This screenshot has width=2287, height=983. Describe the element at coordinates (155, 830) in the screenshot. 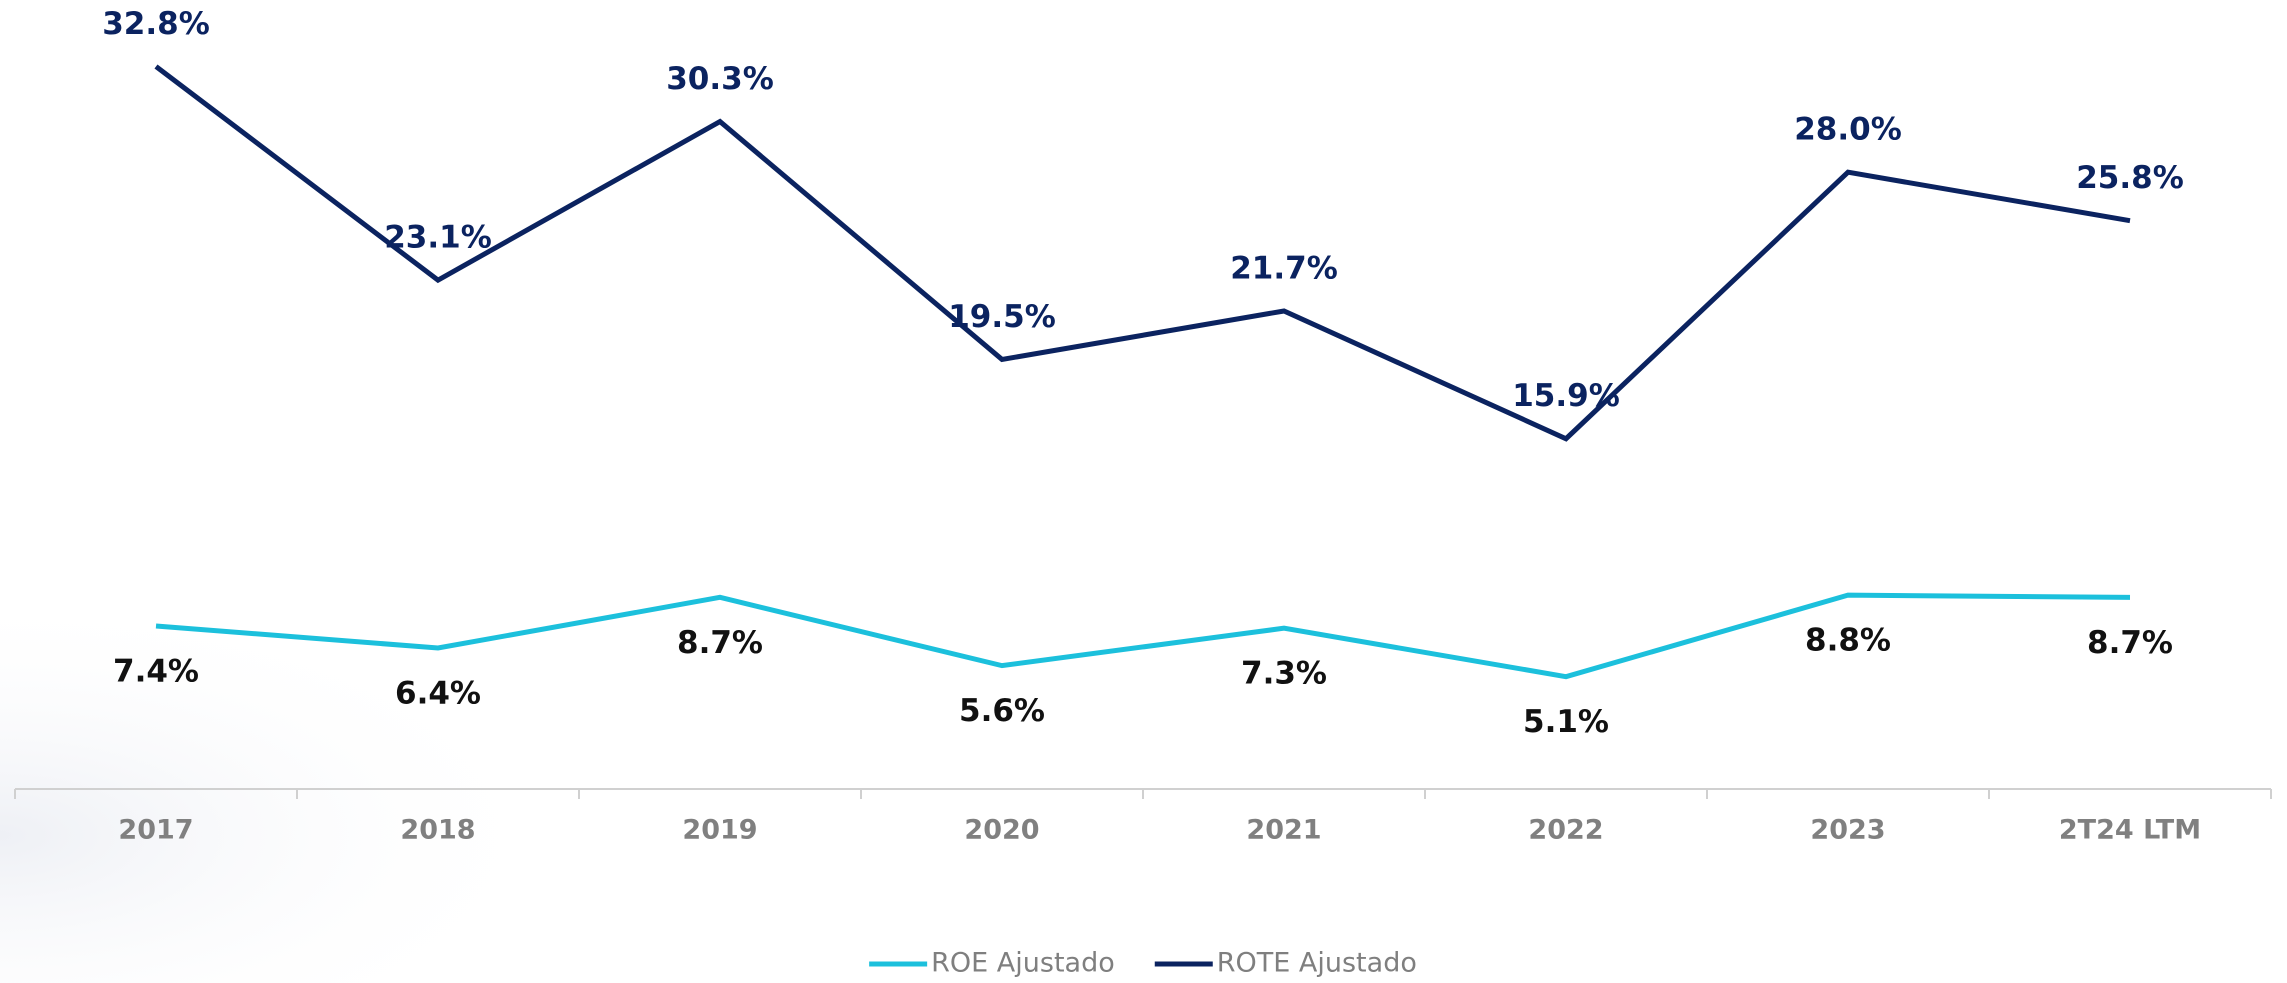

I see `x-tick-label: 2017` at that location.